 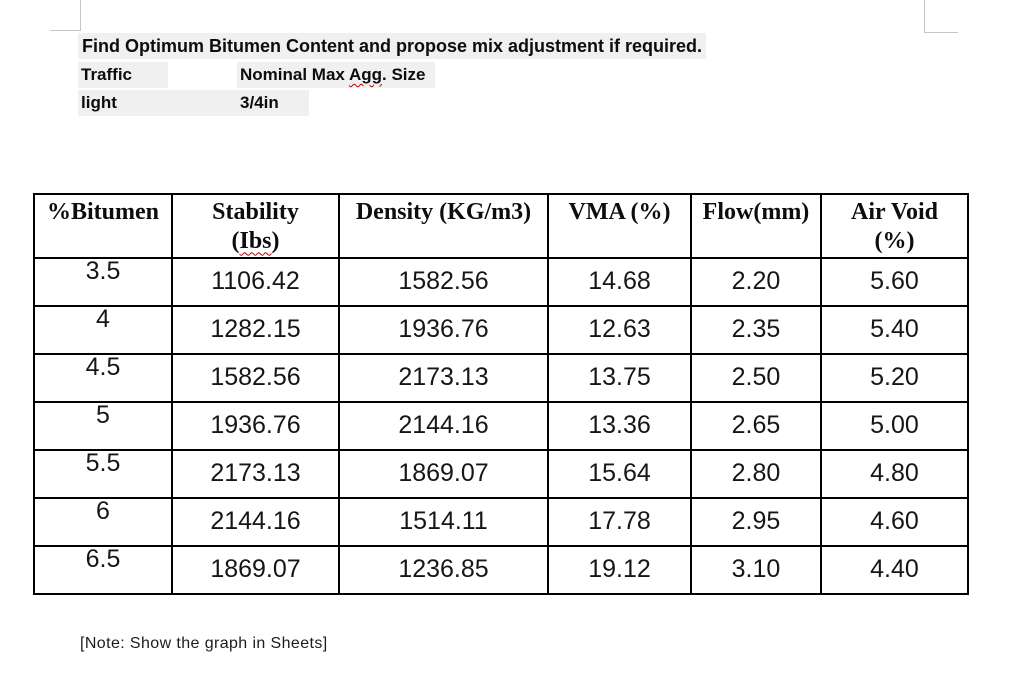 I want to click on table-cell: 5.60, so click(x=894, y=281).